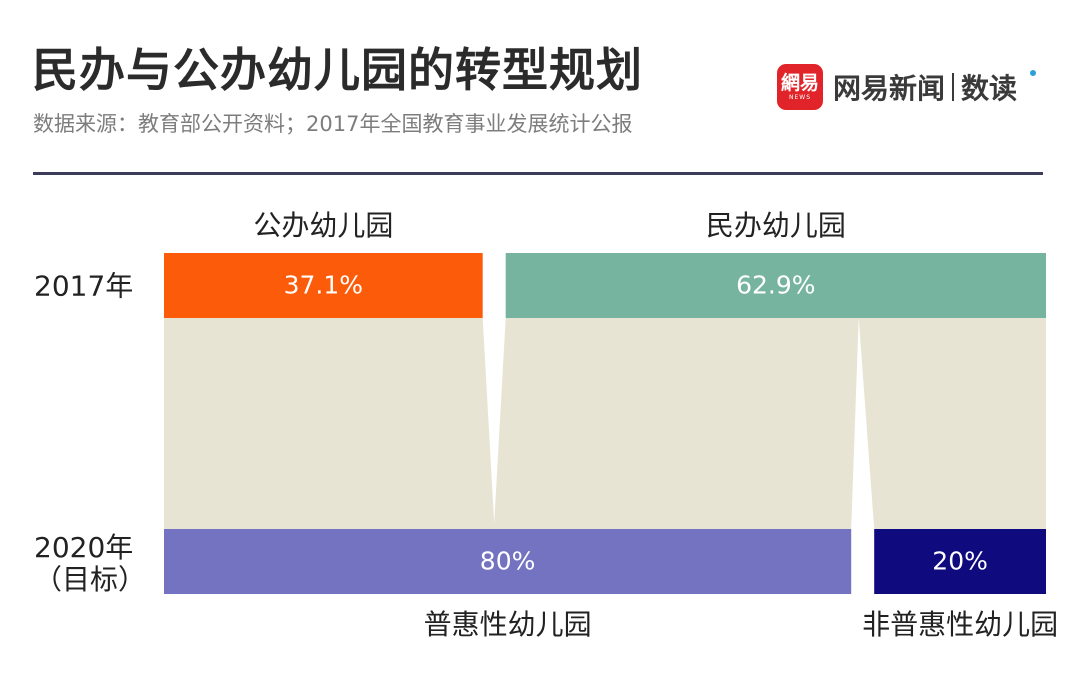  What do you see at coordinates (83, 547) in the screenshot?
I see `row-label-1-line-0: 2020年` at bounding box center [83, 547].